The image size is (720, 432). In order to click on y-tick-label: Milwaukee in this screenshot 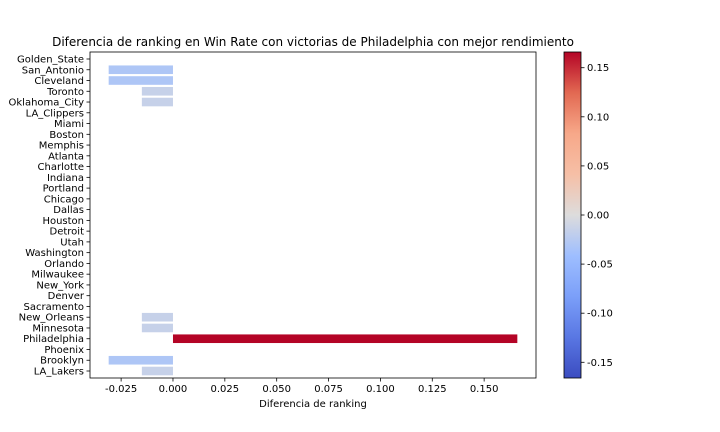, I will do `click(57, 275)`.